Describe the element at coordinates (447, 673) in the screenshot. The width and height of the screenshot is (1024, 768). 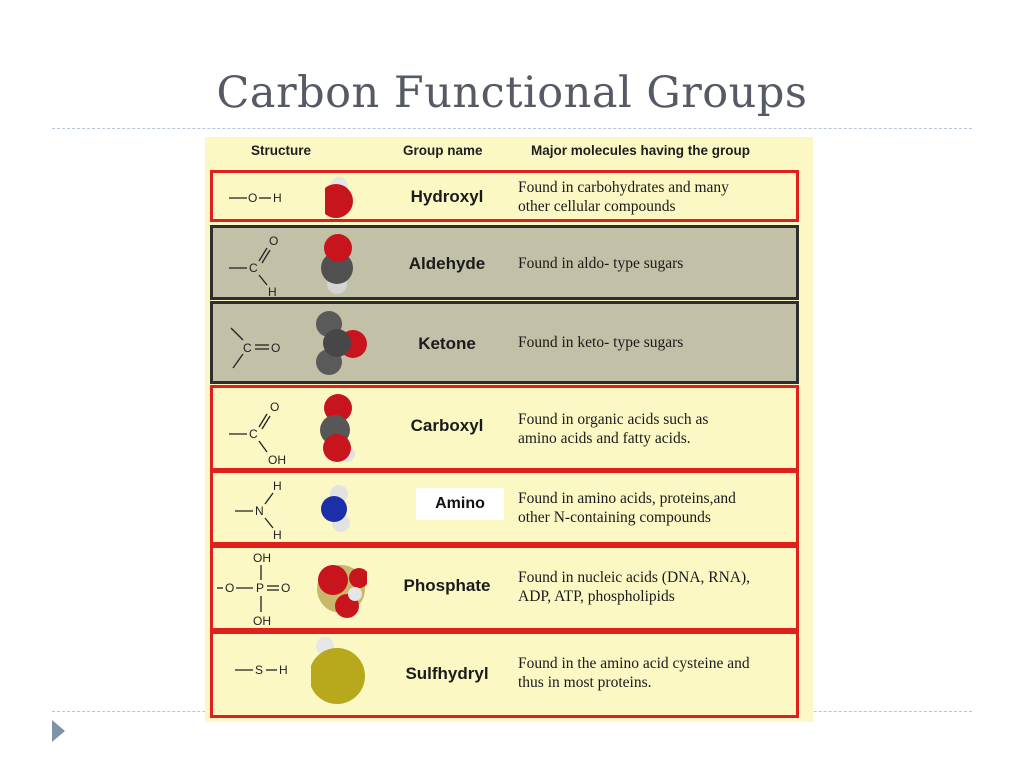
I see `group-name: Sulfhydryl` at that location.